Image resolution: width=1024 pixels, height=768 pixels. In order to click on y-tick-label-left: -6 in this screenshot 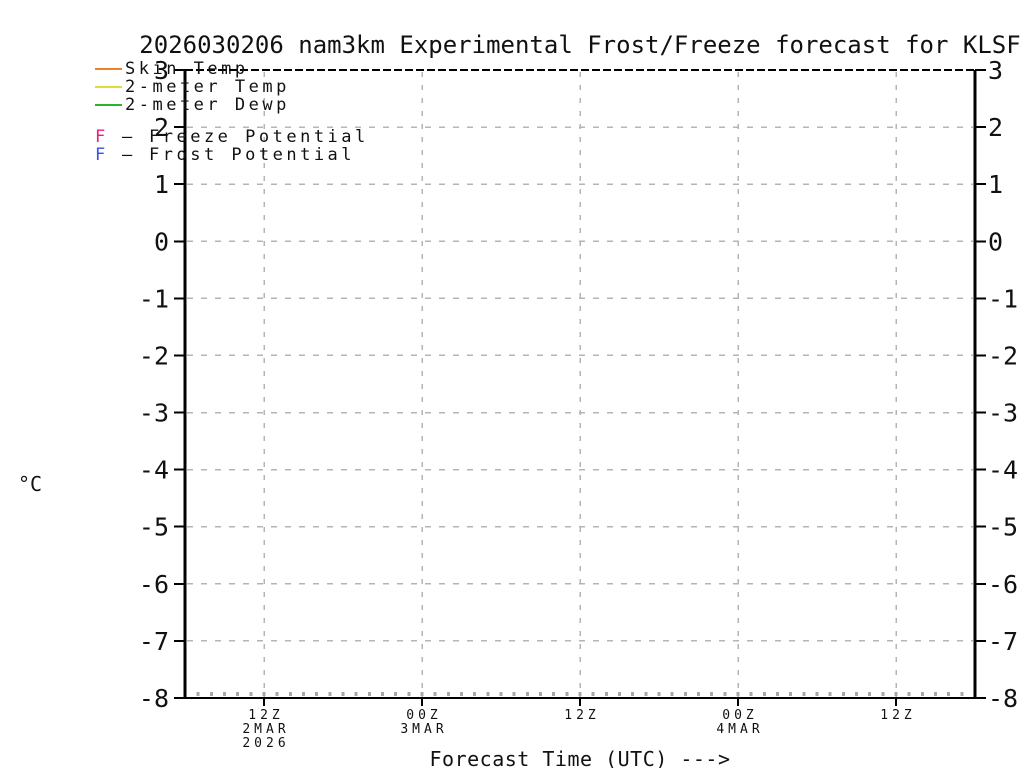, I will do `click(154, 584)`.